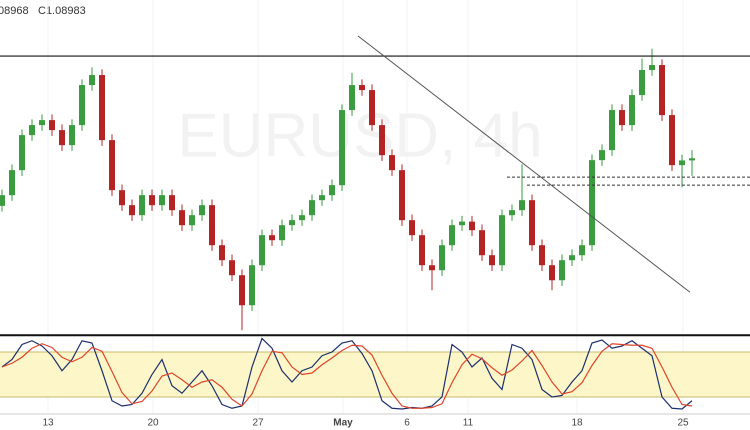  I want to click on x-tick-label: May, so click(343, 423).